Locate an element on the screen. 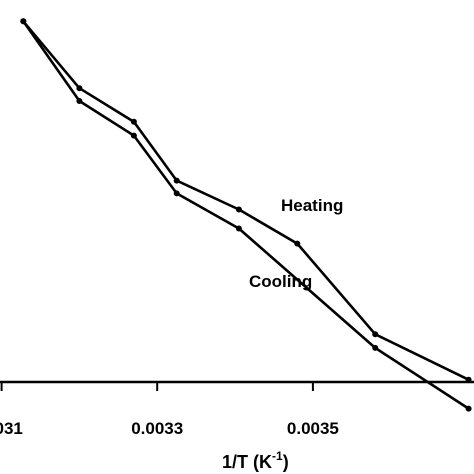 This screenshot has width=474, height=474. x-tick-label-0: .0031 is located at coordinates (11, 428).